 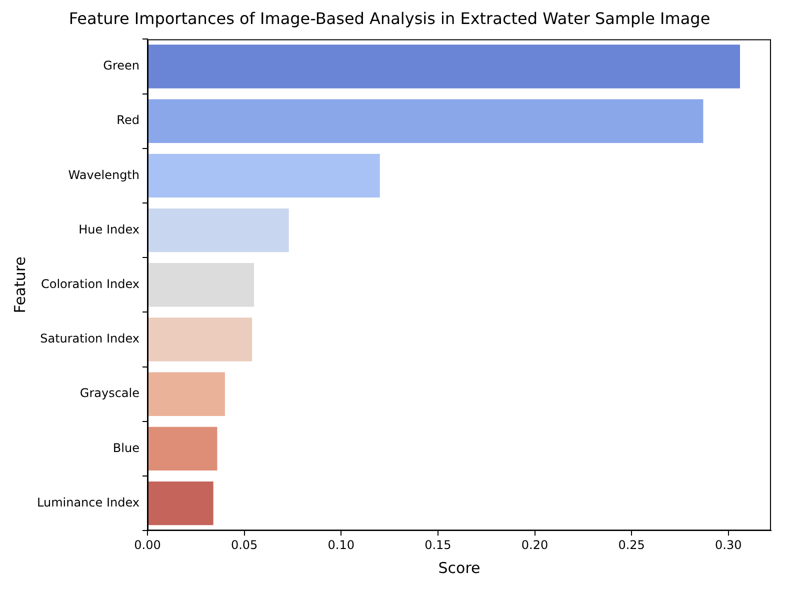 I want to click on chart-title: Feature Importances of Image-Based Analysis in Extracted Water Sample Image, so click(x=389, y=18).